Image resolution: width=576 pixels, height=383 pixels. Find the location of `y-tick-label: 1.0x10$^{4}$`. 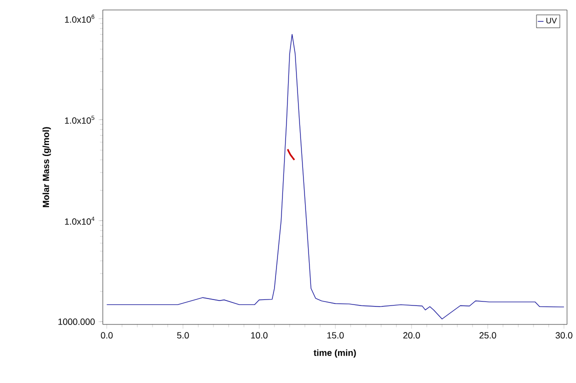

y-tick-label: 1.0x10$^{4}$ is located at coordinates (79, 220).